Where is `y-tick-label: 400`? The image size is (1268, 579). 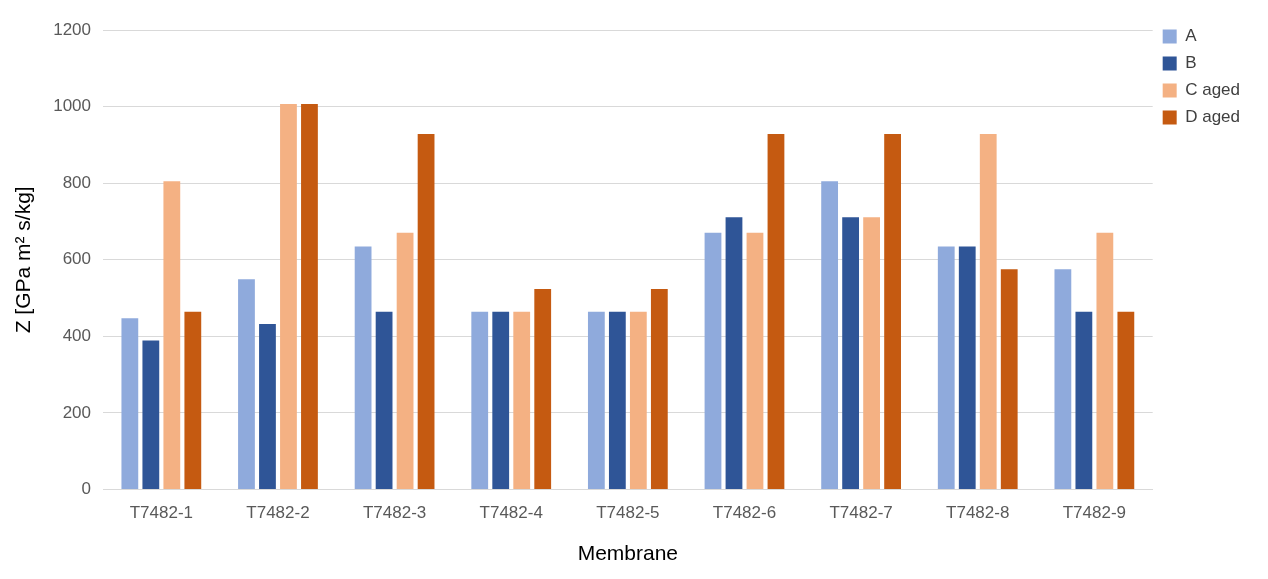 y-tick-label: 400 is located at coordinates (77, 336).